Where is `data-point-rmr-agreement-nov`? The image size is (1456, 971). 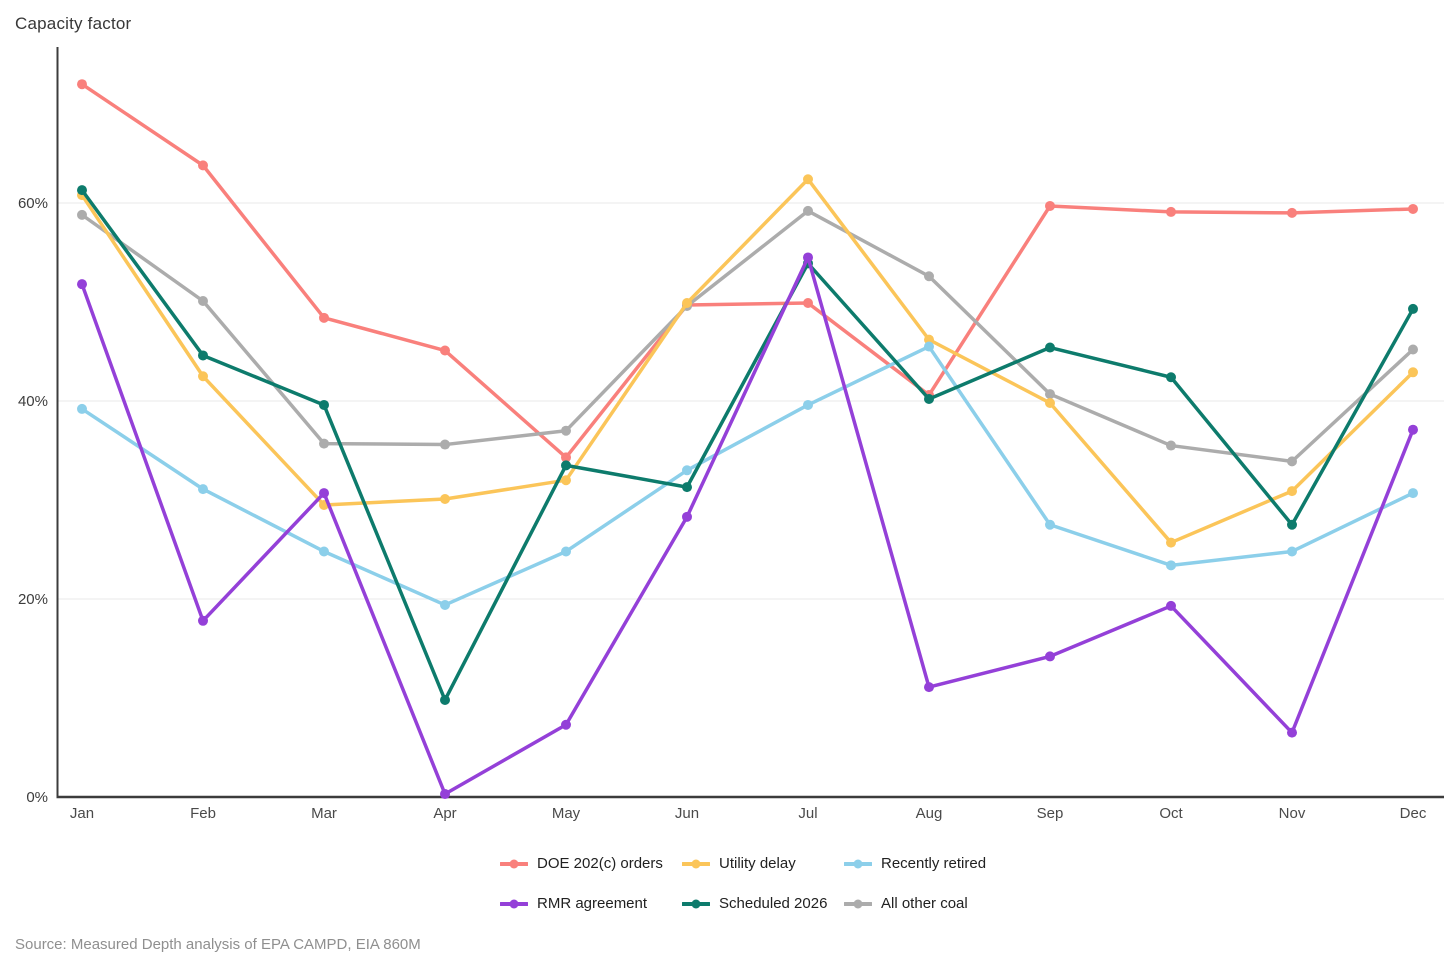 data-point-rmr-agreement-nov is located at coordinates (1292, 732).